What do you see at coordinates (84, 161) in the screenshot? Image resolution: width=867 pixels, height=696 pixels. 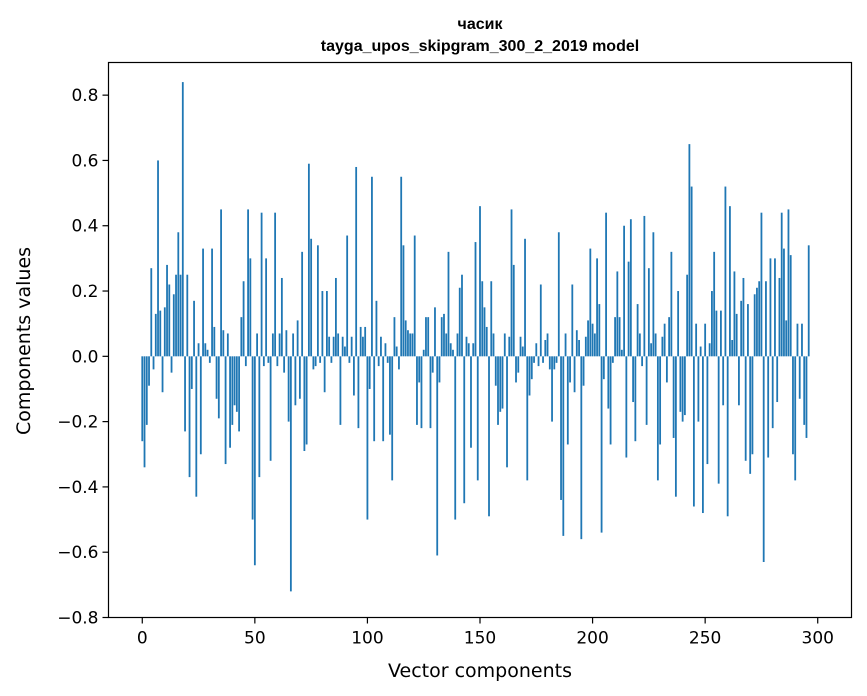 I see `y-tick-label: 0.6` at bounding box center [84, 161].